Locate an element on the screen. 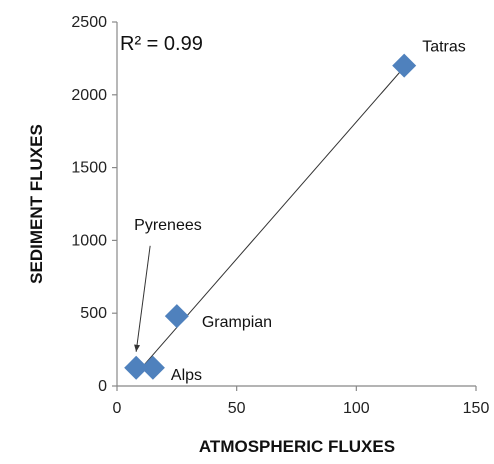 The image size is (494, 464). pyrenees-arrowhead is located at coordinates (137, 348).